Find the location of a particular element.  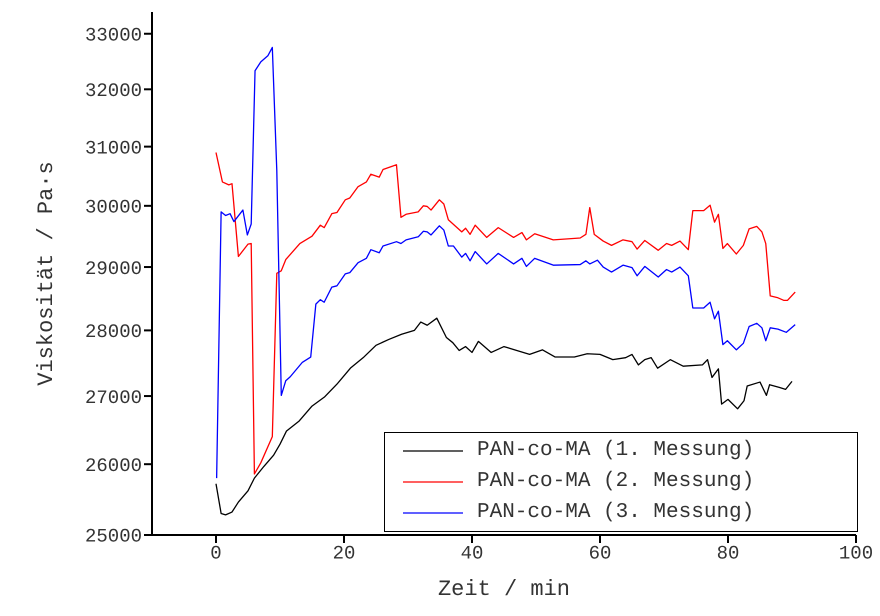

x-axis-title: Zeit / min is located at coordinates (504, 589).